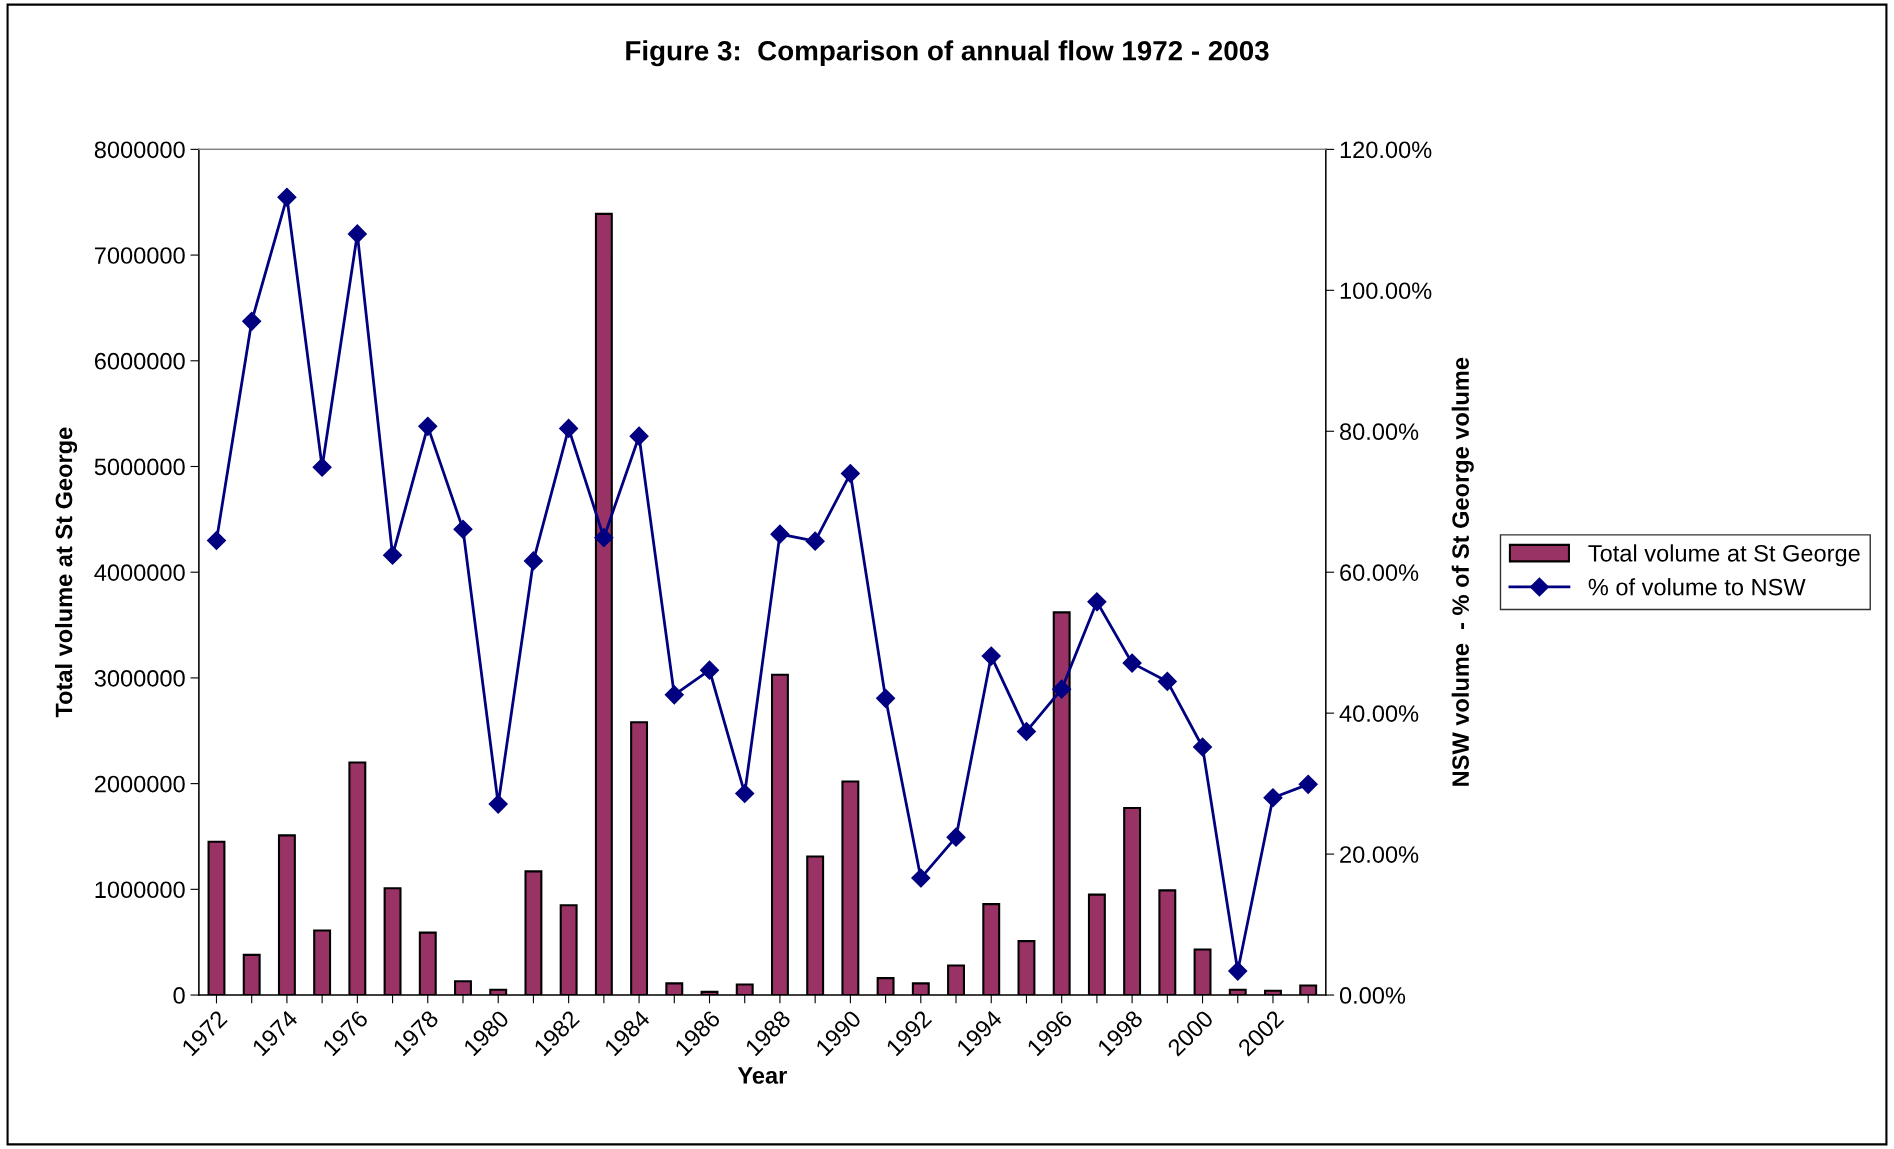  Describe the element at coordinates (139, 361) in the screenshot. I see `y-tick-label: 6000000` at that location.